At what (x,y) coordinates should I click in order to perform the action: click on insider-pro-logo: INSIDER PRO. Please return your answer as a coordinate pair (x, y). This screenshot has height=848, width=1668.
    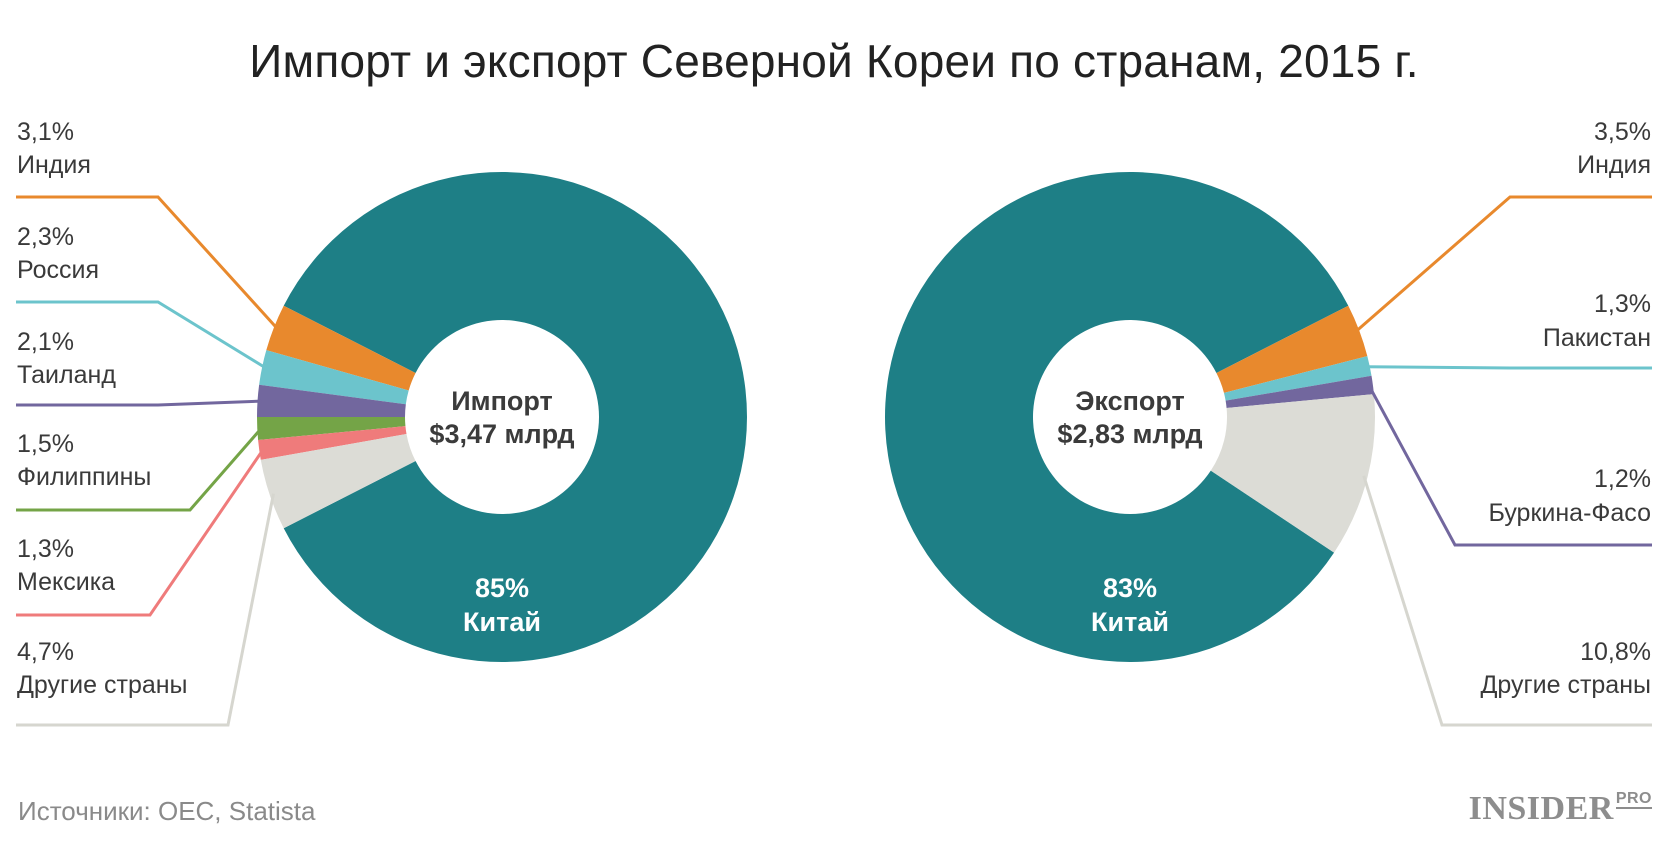
    Looking at the image, I should click on (1560, 809).